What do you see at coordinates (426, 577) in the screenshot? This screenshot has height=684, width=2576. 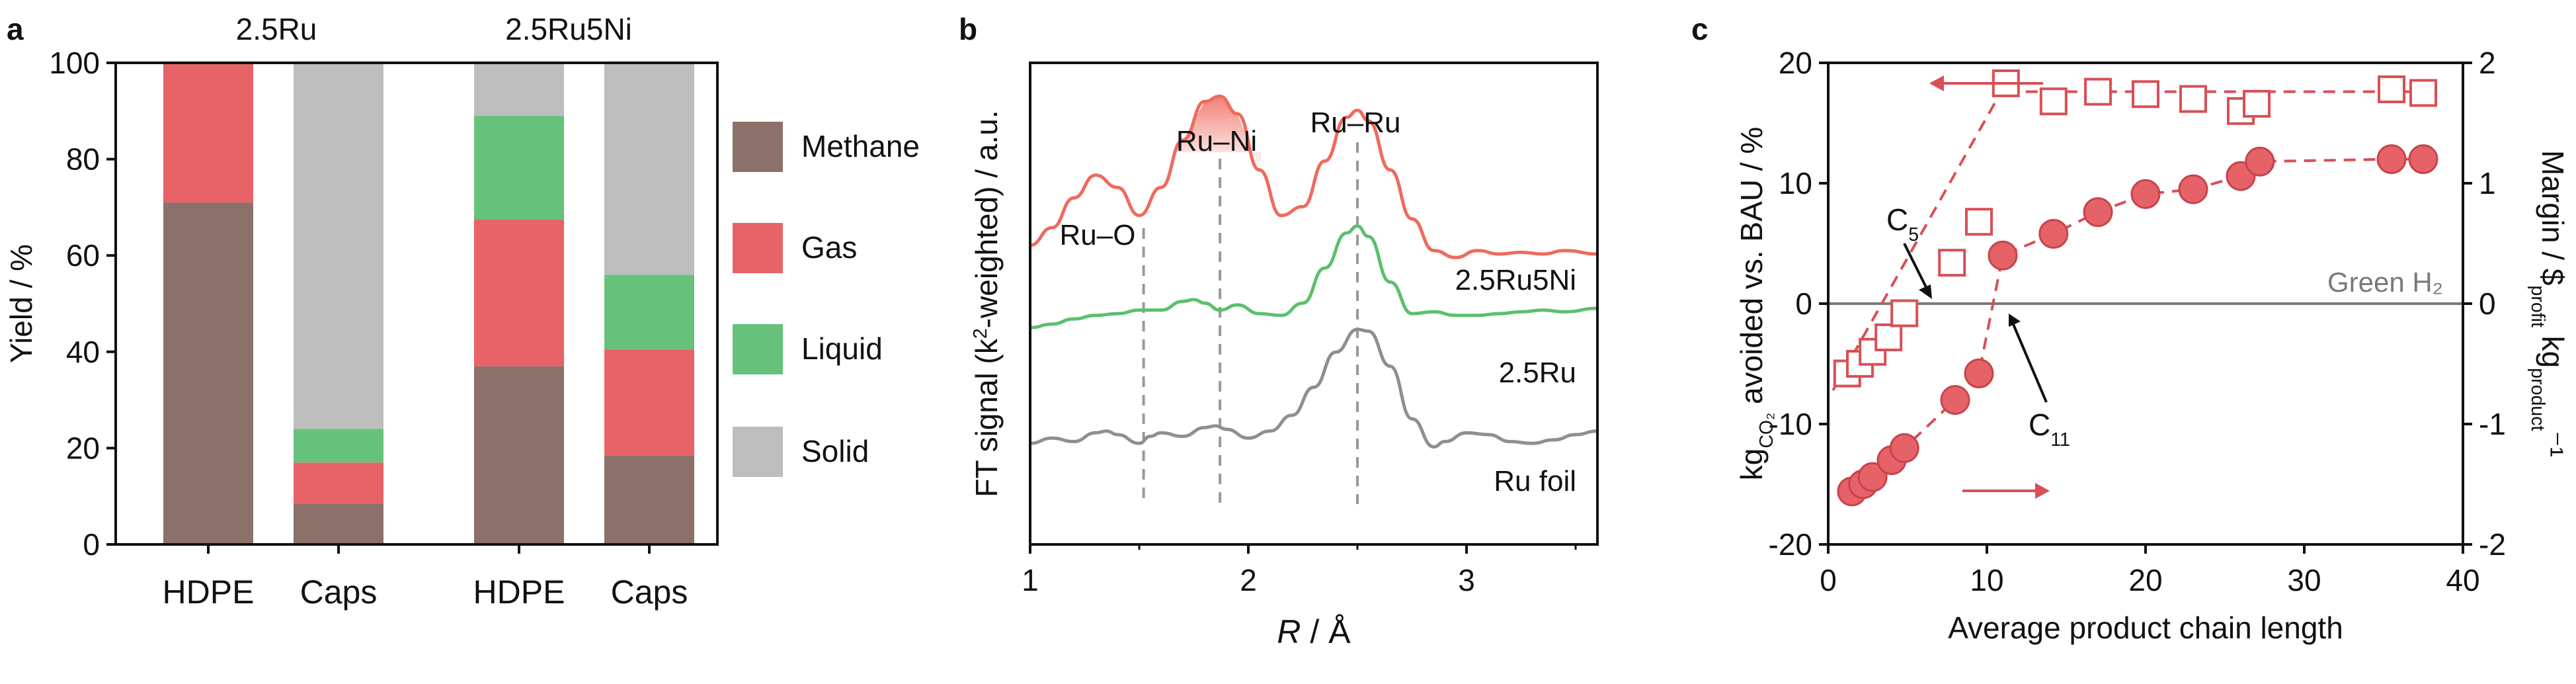 I see `x-axis-ticks: HDPE Caps HDPE Caps` at bounding box center [426, 577].